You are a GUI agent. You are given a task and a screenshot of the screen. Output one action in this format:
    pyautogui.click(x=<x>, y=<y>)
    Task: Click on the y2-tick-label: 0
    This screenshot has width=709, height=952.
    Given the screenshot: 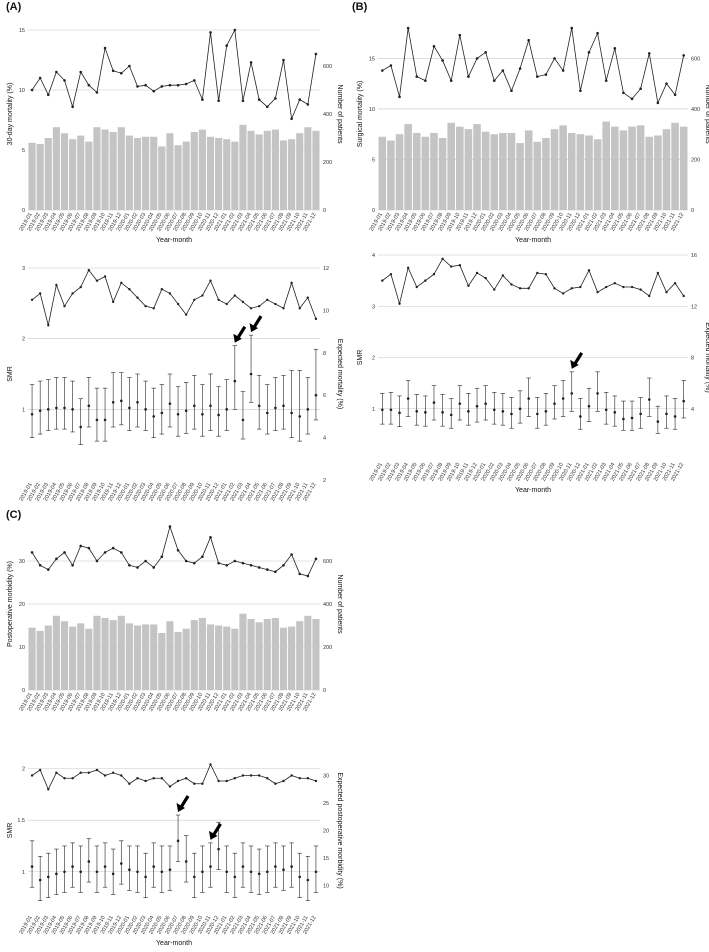 What is the action you would take?
    pyautogui.click(x=324, y=691)
    